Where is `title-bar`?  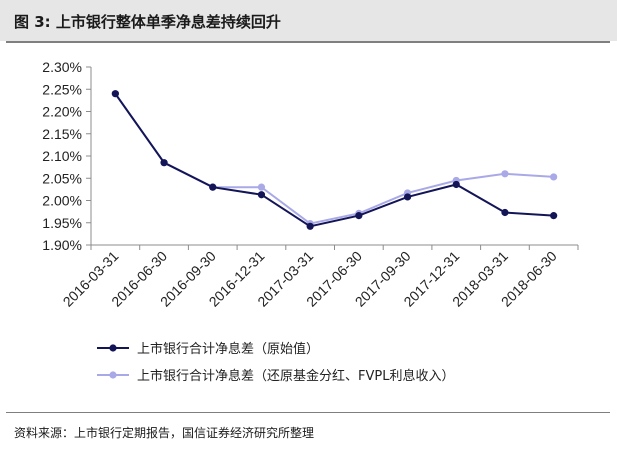 title-bar is located at coordinates (308, 20).